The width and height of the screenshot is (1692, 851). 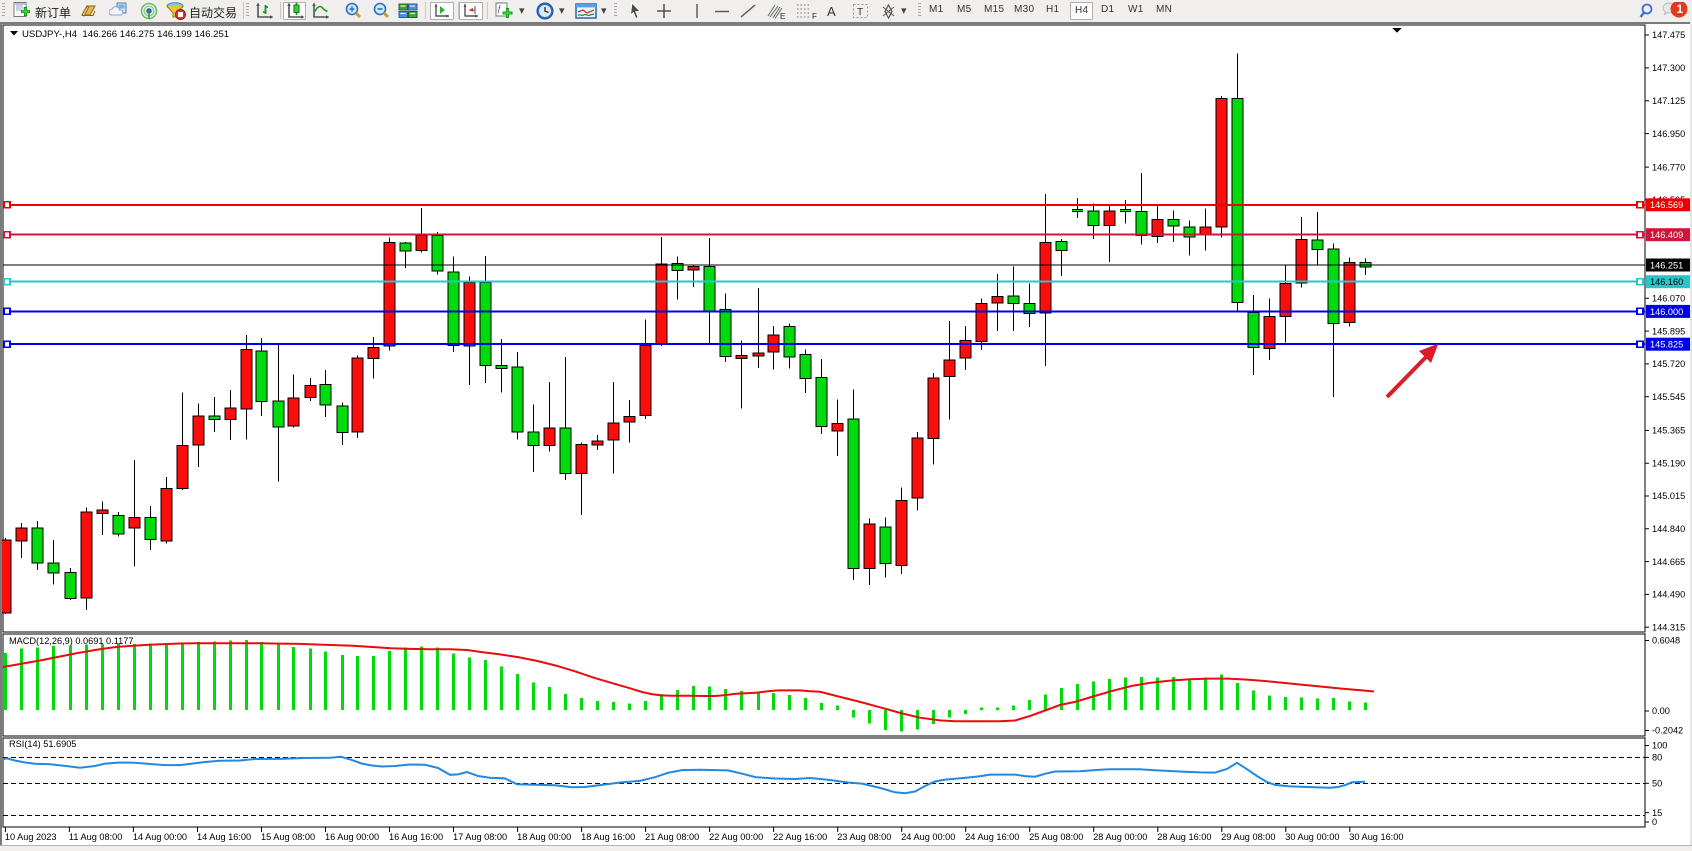 What do you see at coordinates (736, 837) in the screenshot?
I see `svg-text: 22 Aug 00:00` at bounding box center [736, 837].